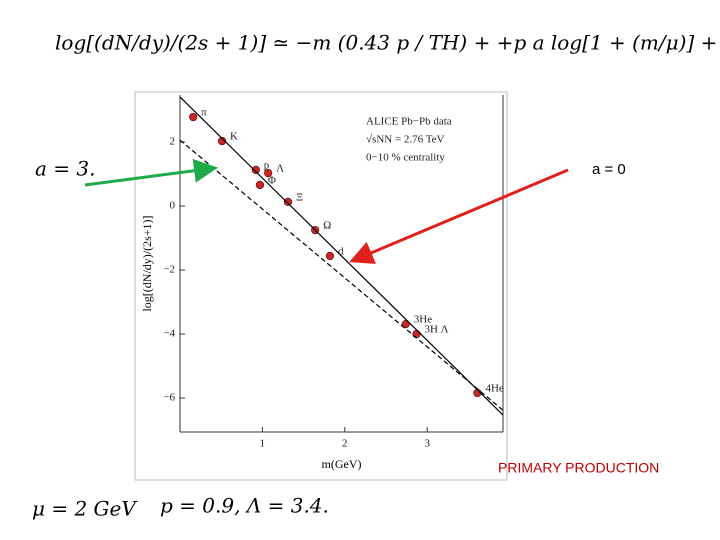 The width and height of the screenshot is (720, 540). What do you see at coordinates (345, 444) in the screenshot?
I see `x-tick-label: 2` at bounding box center [345, 444].